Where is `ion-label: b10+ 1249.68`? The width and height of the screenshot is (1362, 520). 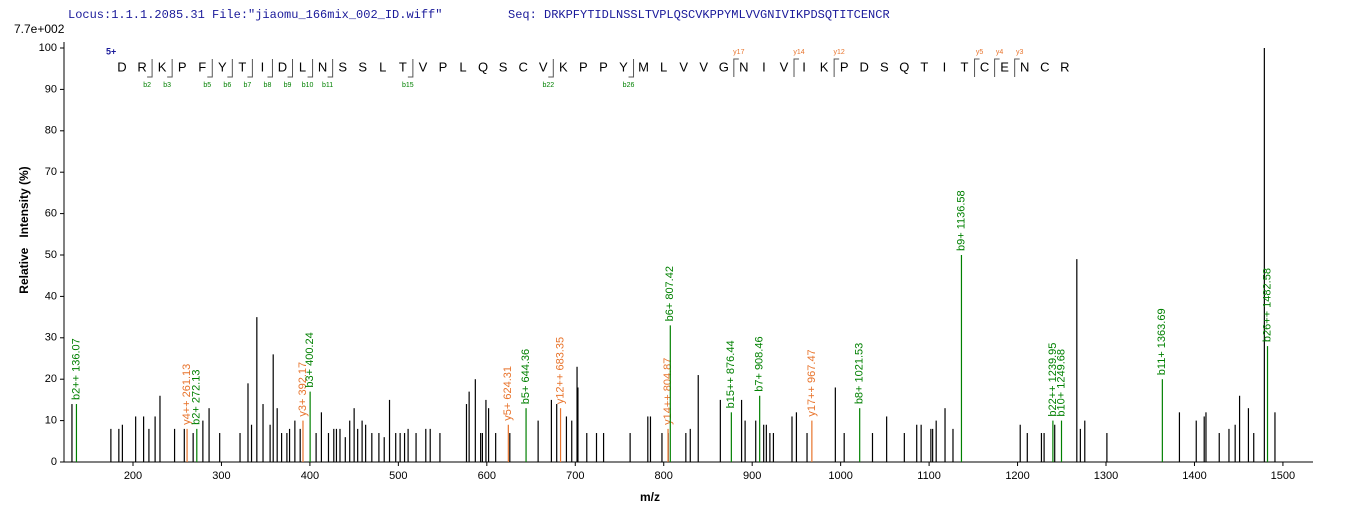
ion-label: b10+ 1249.68 is located at coordinates (1061, 383).